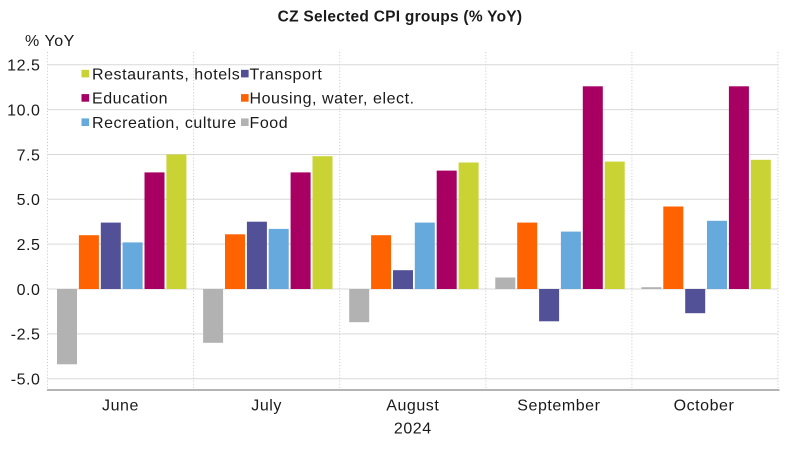 This screenshot has width=800, height=450. I want to click on svg-text: June, so click(120, 406).